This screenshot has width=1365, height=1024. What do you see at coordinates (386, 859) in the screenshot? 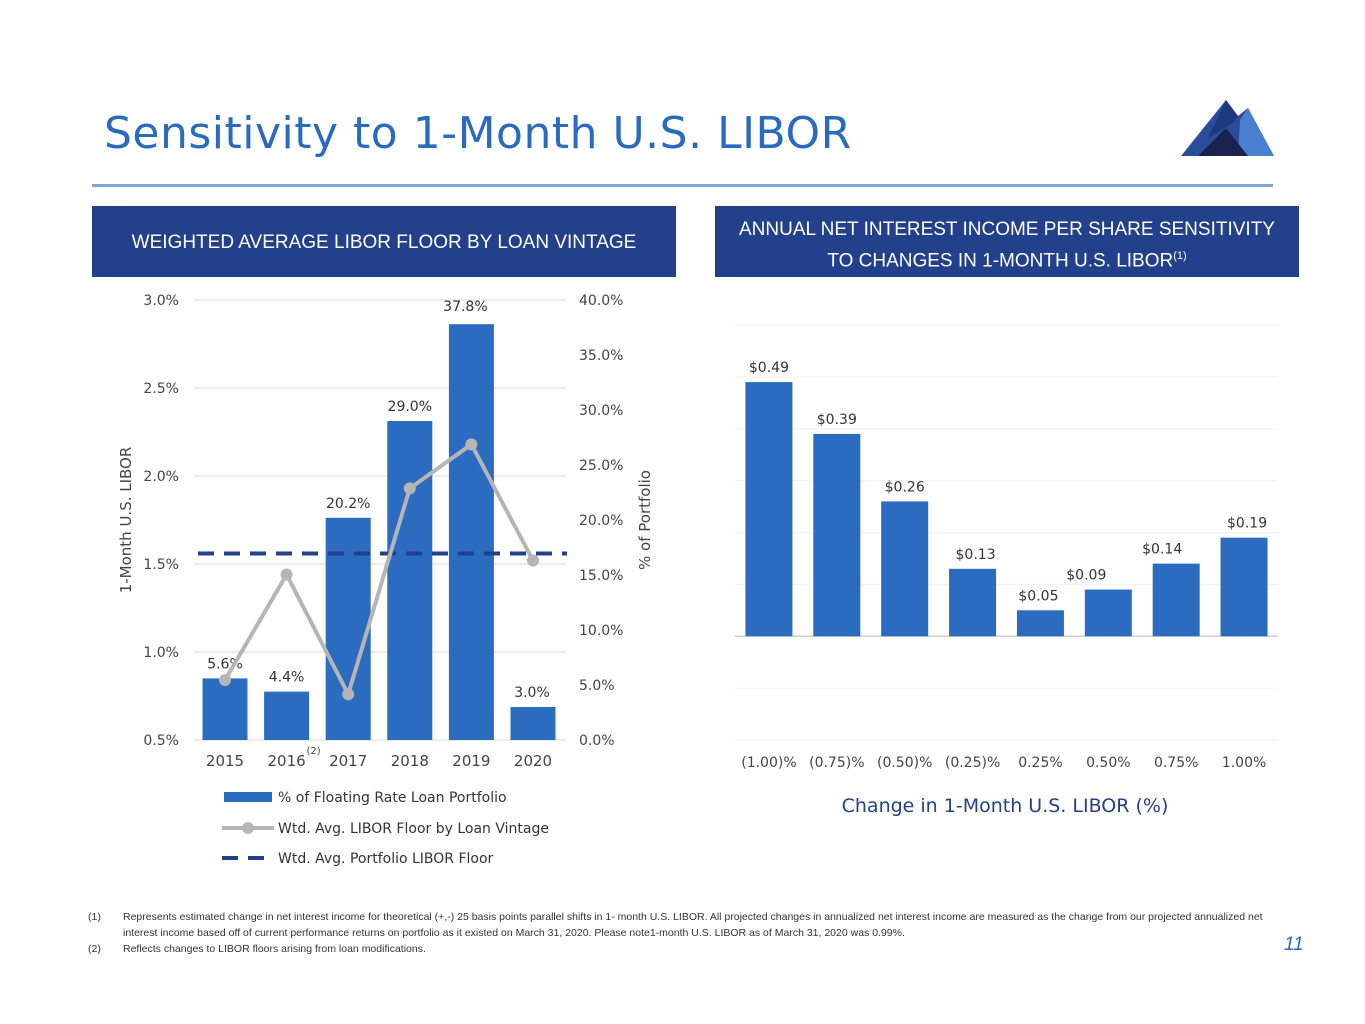
I see `legend-label: Wtd. Avg. Portfolio LIBOR Floor` at bounding box center [386, 859].